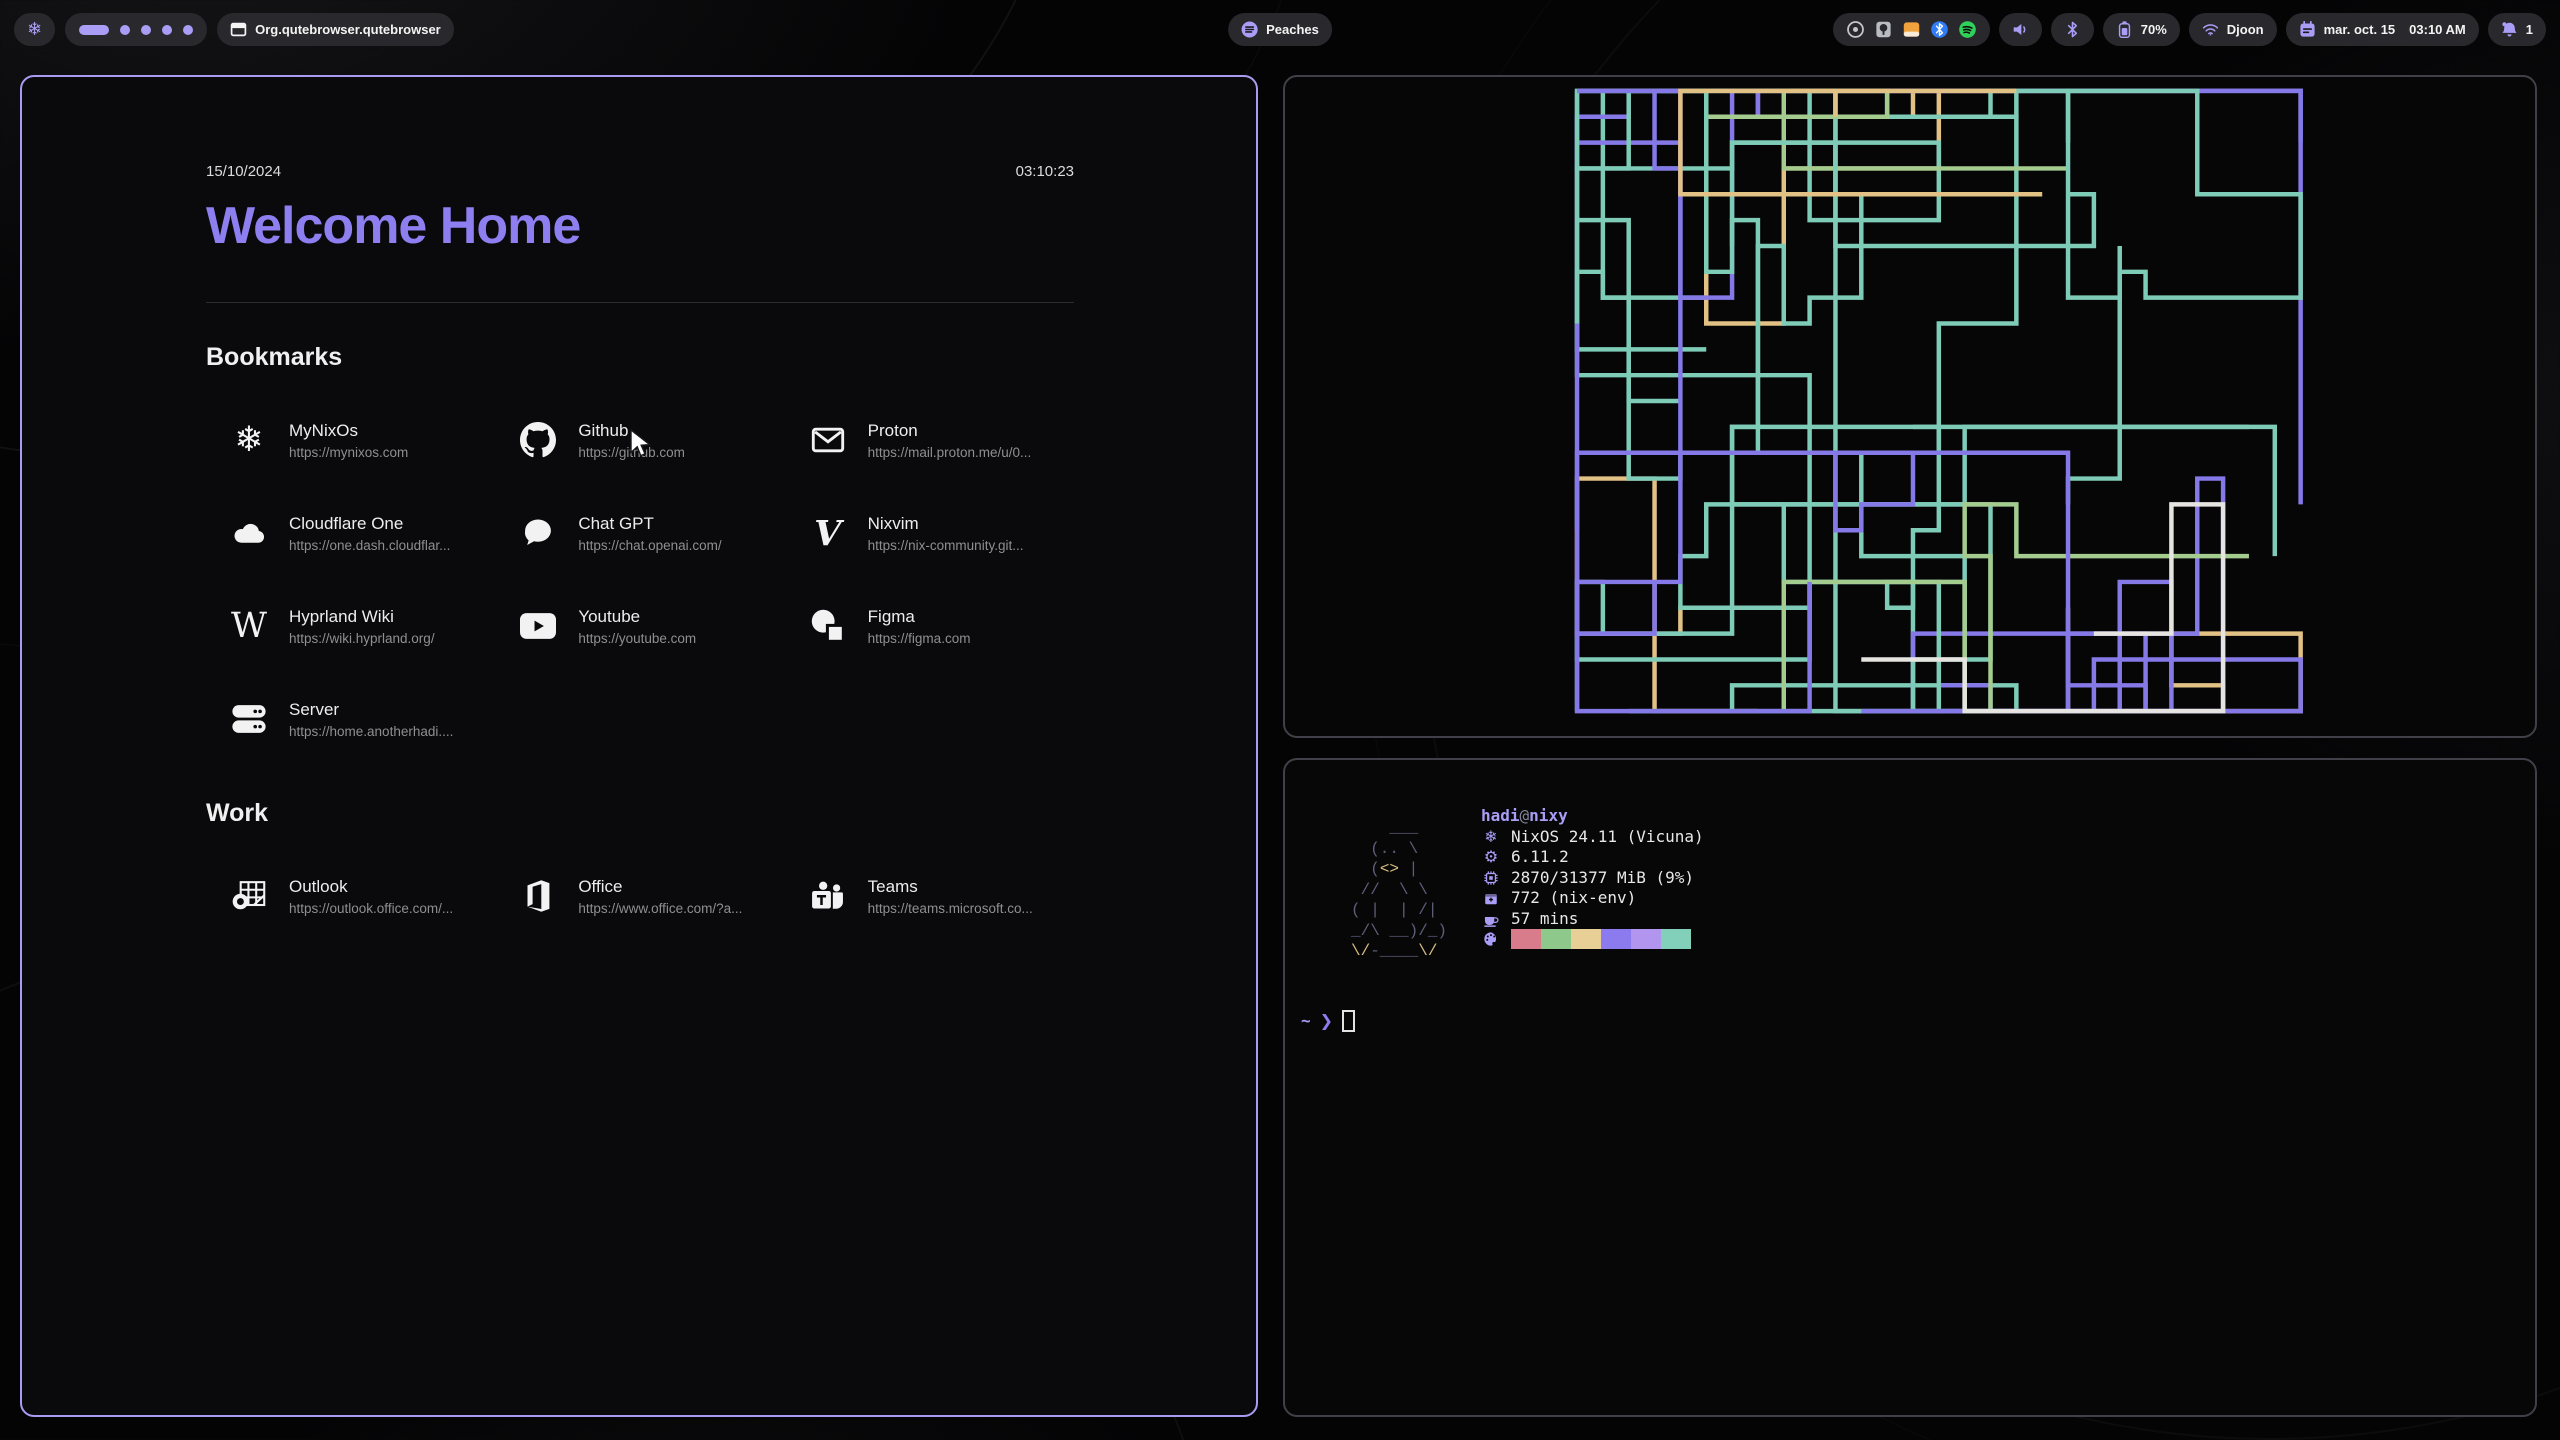 The width and height of the screenshot is (2560, 1440). I want to click on bookmark-hyprland-wiki: W Hyprland Wiki https://wiki.hyprland.org/, so click(350, 626).